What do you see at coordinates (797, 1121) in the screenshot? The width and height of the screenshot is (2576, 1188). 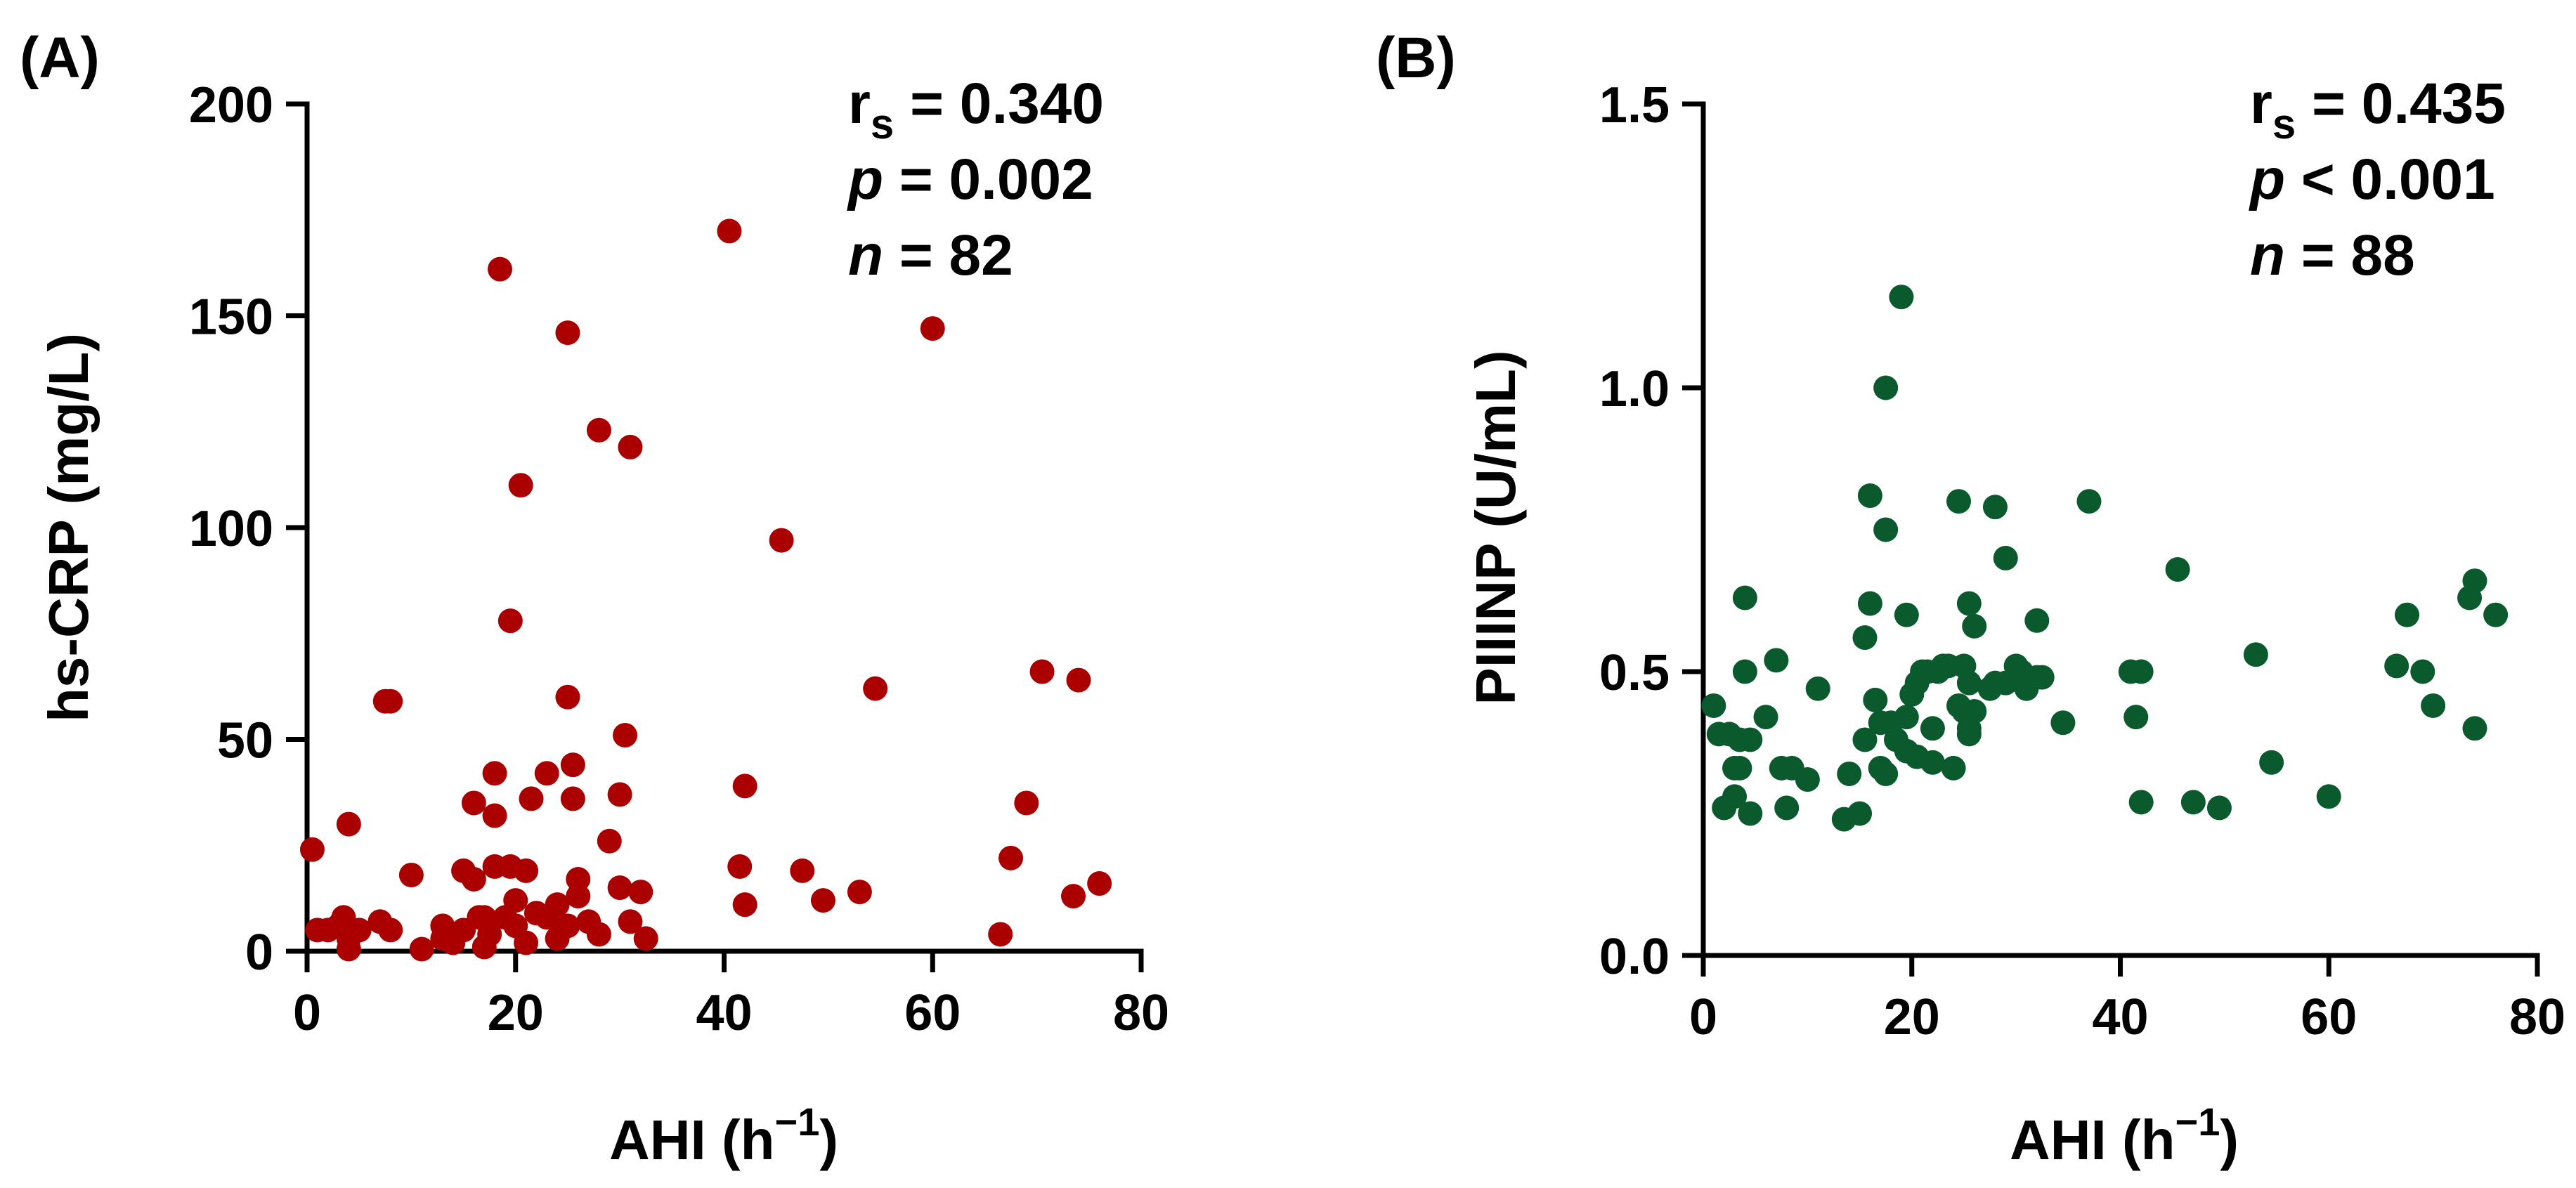 I see `x-axis-label-sup: −1` at bounding box center [797, 1121].